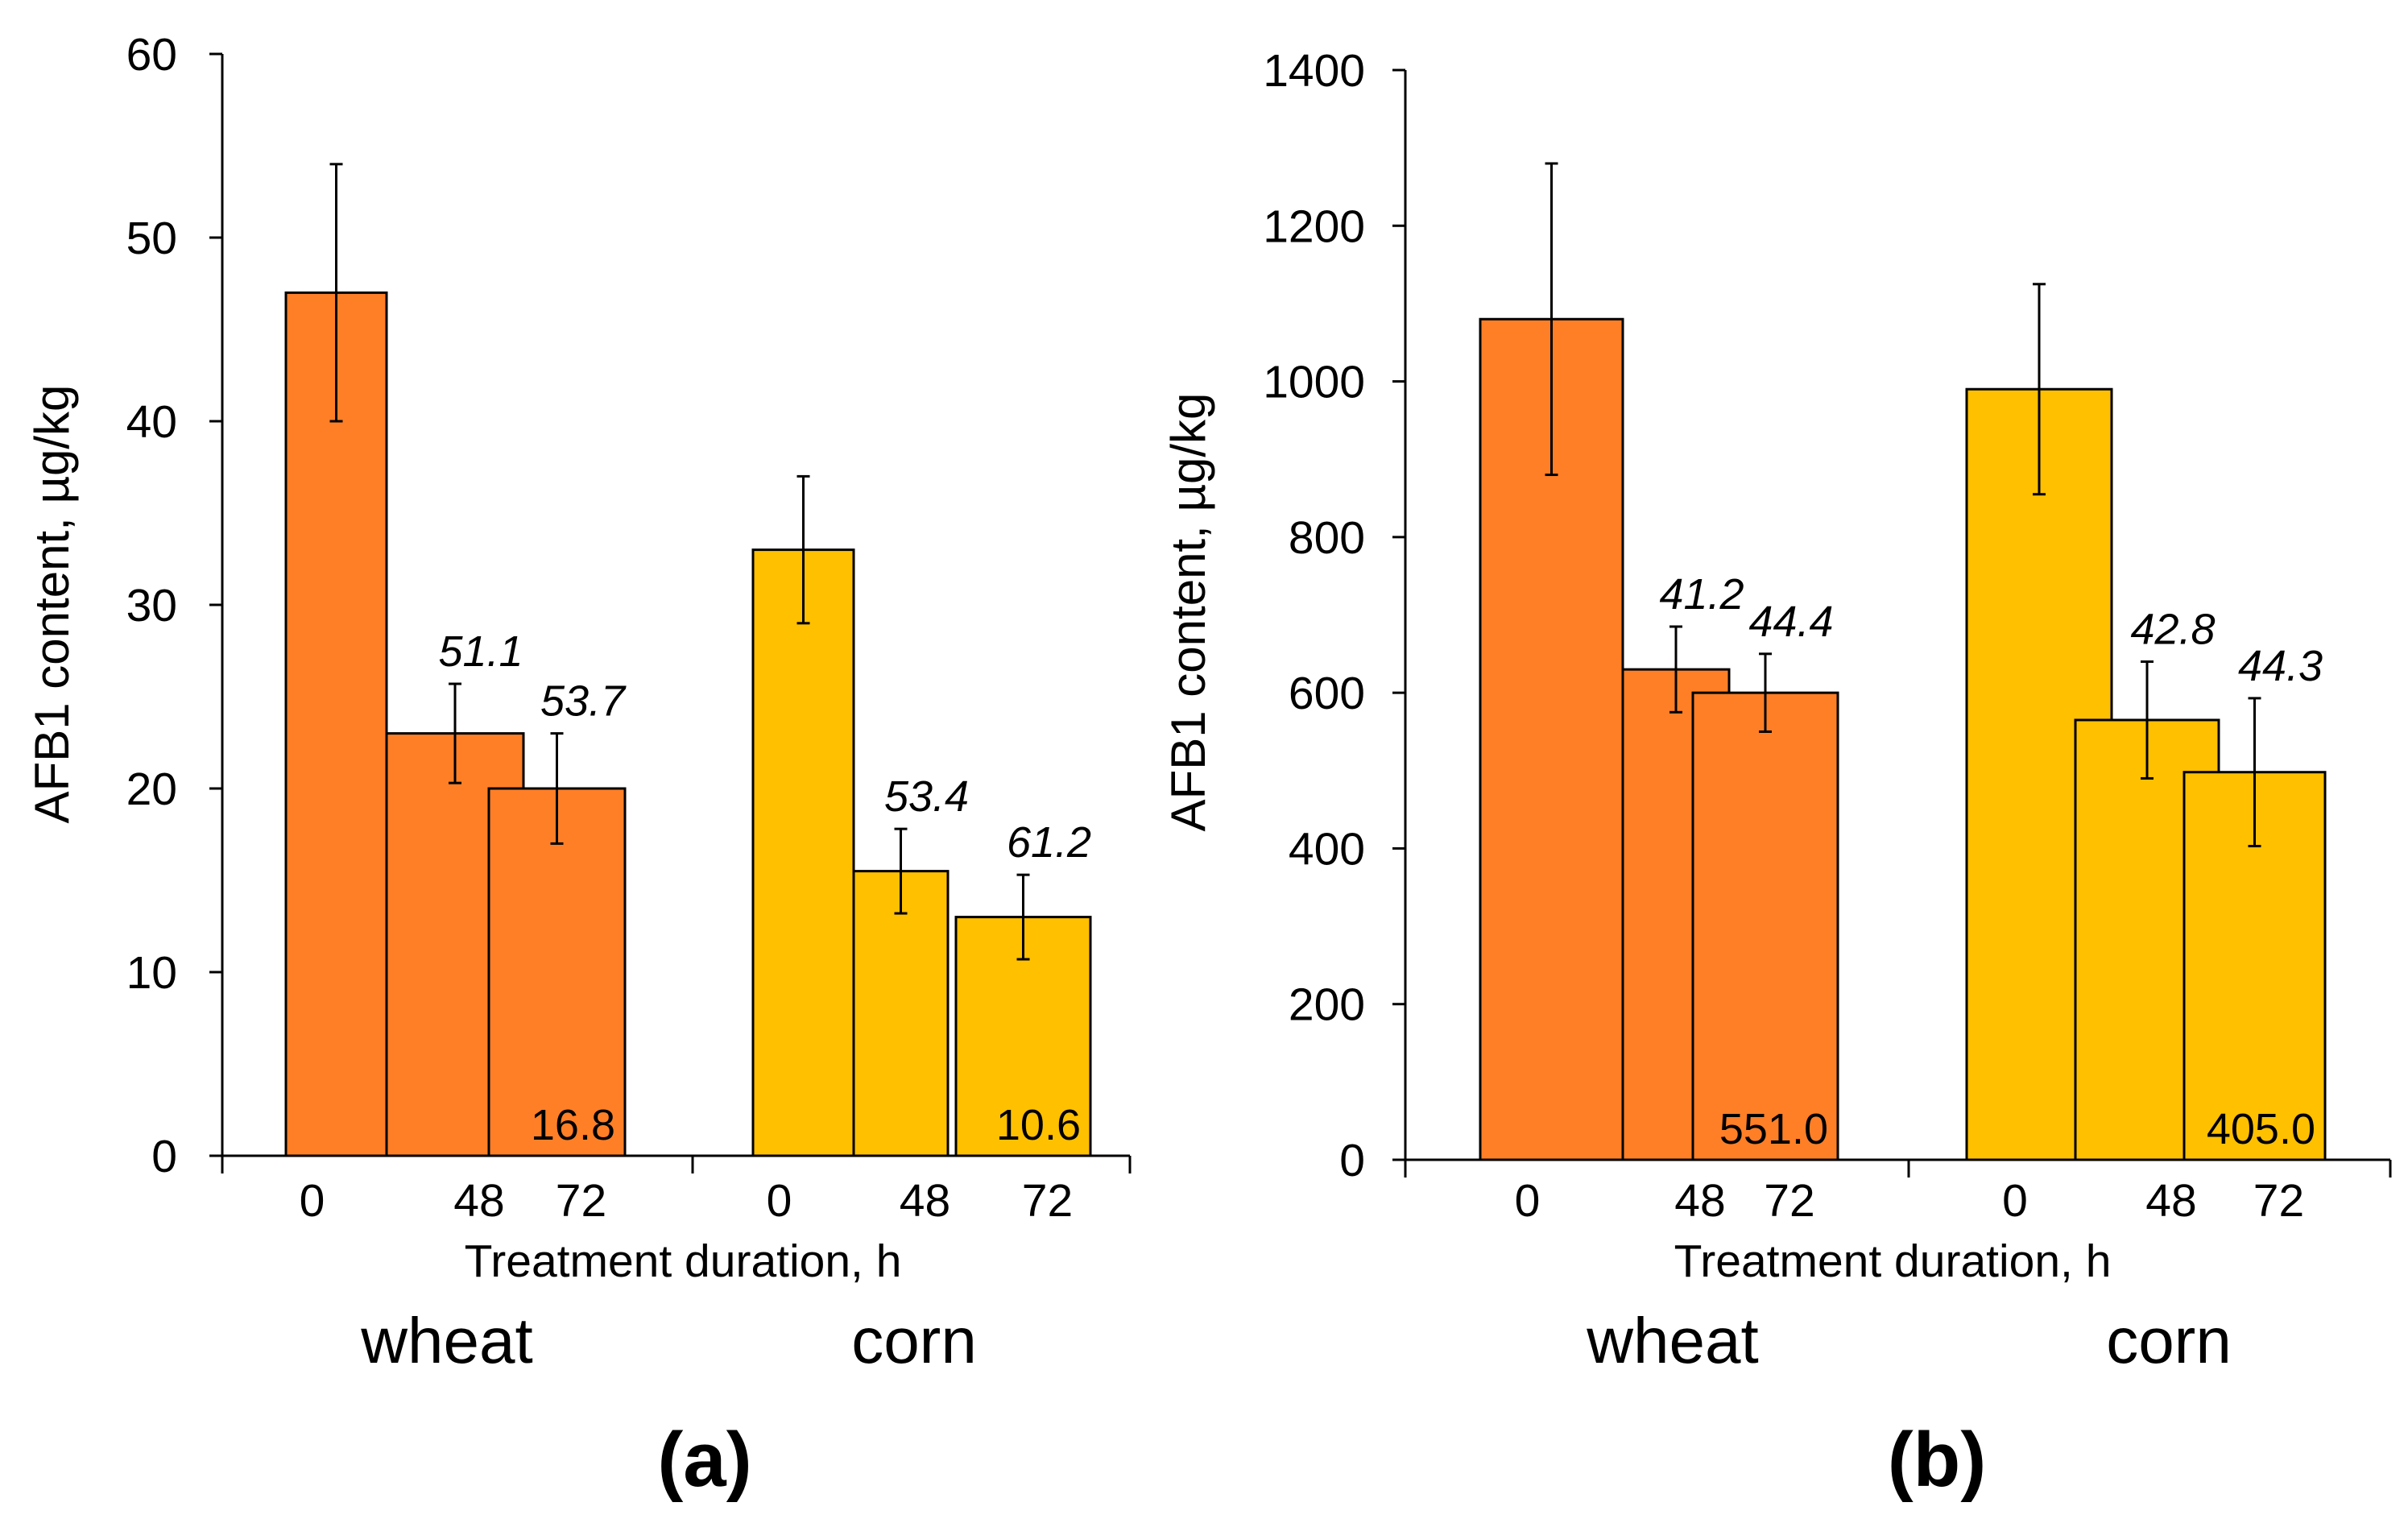 The image size is (2408, 1519). I want to click on reduction-label: 41.2, so click(1701, 594).